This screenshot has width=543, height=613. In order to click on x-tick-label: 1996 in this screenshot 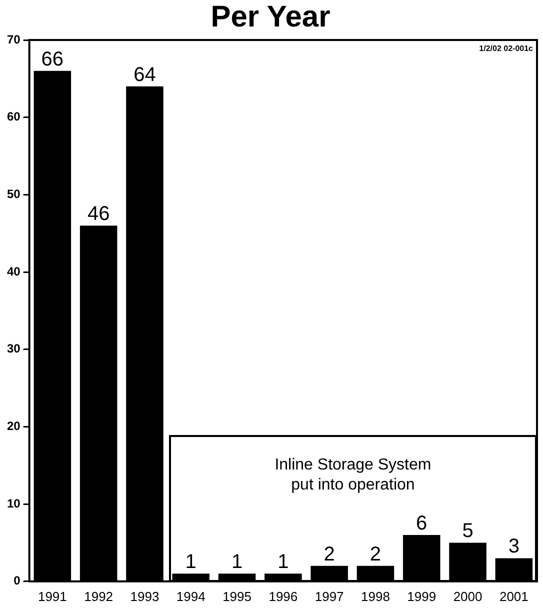, I will do `click(283, 596)`.